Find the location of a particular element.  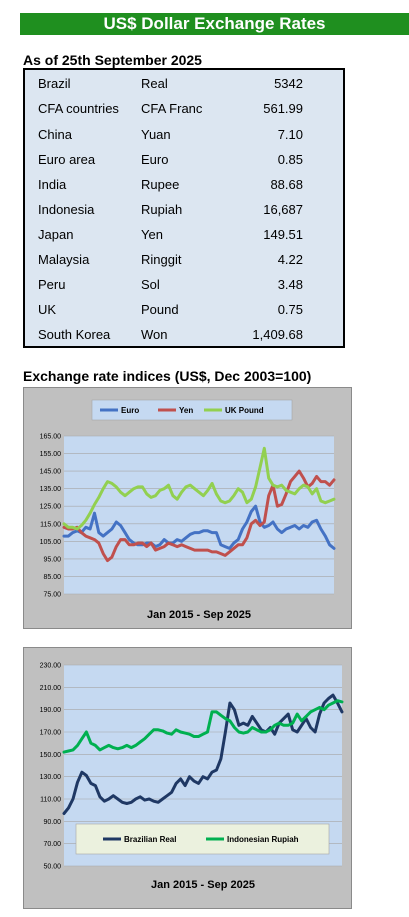

series-line-brazilian-real is located at coordinates (203, 754).